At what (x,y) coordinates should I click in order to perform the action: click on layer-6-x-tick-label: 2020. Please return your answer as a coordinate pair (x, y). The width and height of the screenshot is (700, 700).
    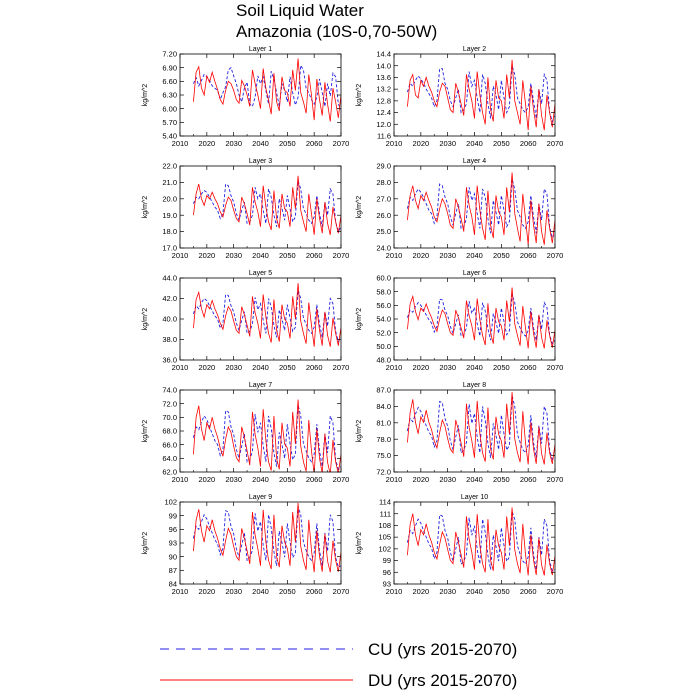
    Looking at the image, I should click on (420, 367).